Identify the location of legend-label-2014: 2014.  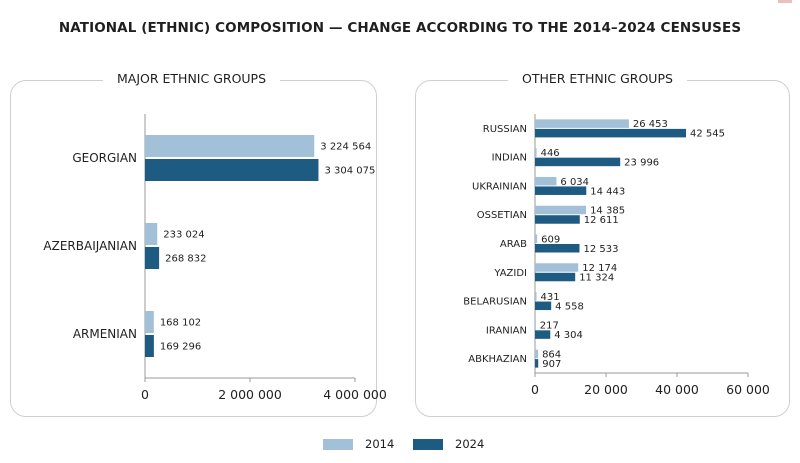
(380, 444).